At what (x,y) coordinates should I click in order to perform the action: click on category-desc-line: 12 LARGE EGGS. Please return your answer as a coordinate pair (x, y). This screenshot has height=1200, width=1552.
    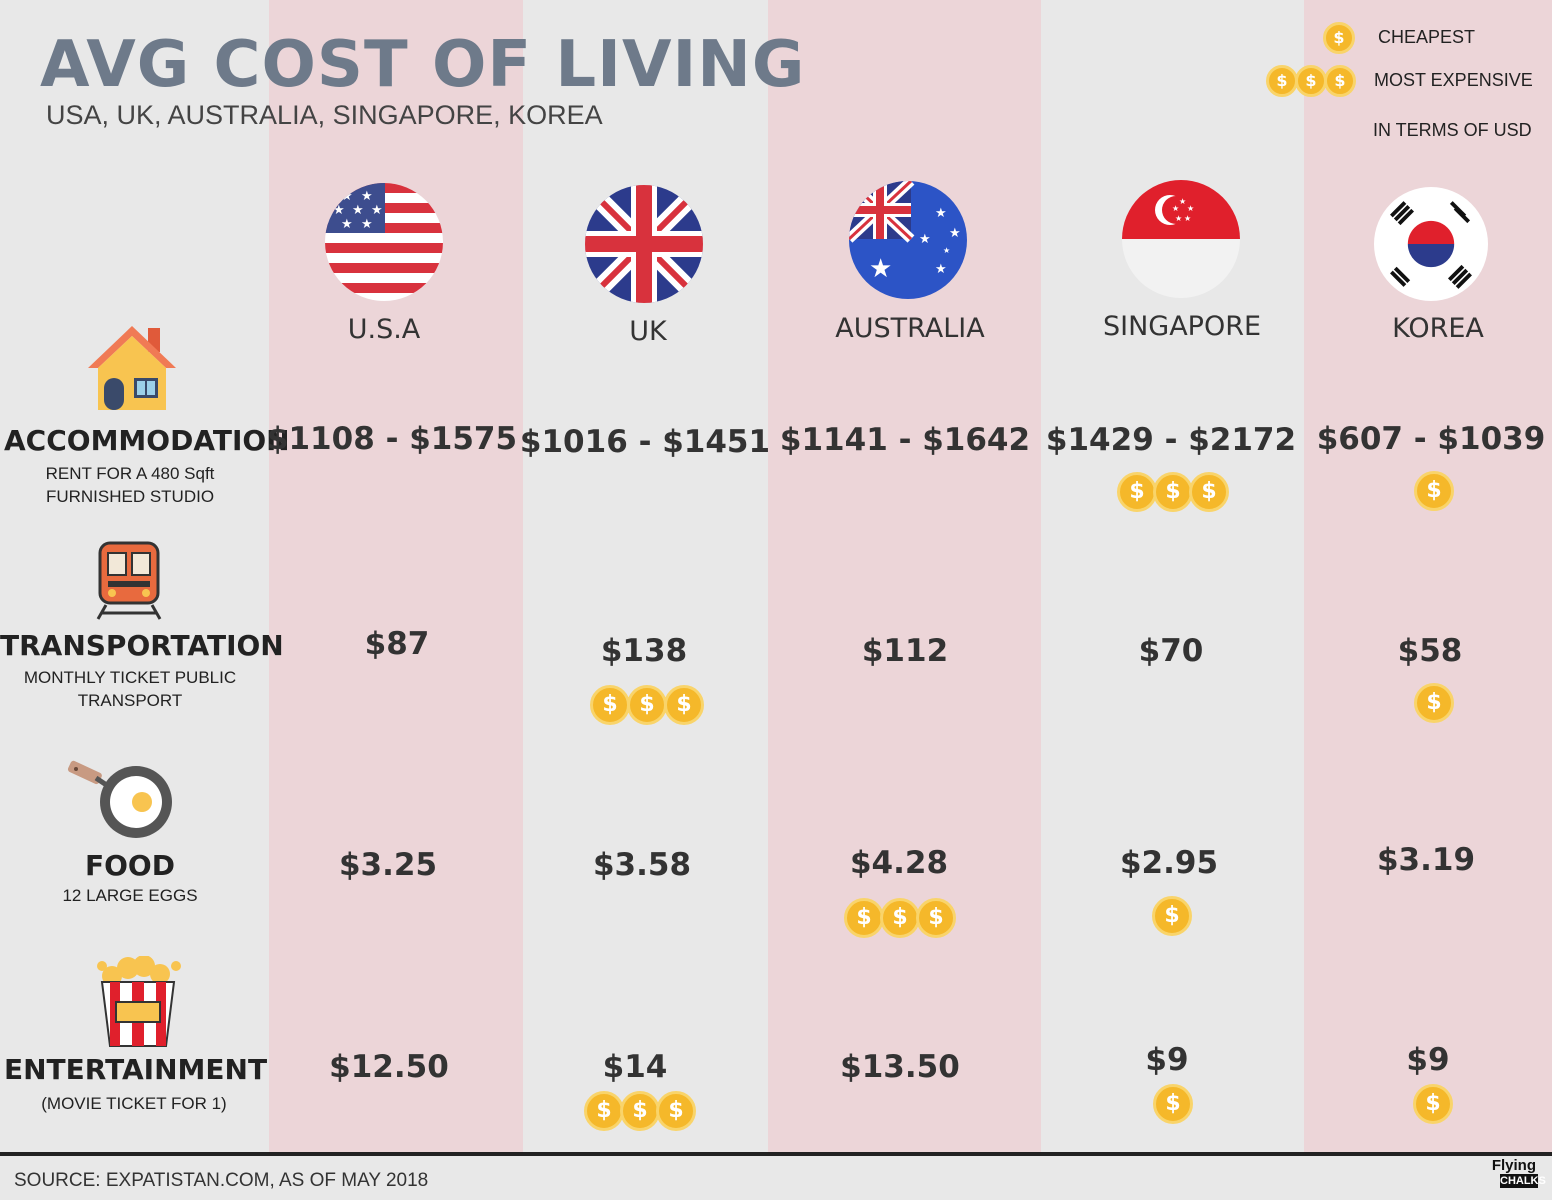
    Looking at the image, I should click on (130, 895).